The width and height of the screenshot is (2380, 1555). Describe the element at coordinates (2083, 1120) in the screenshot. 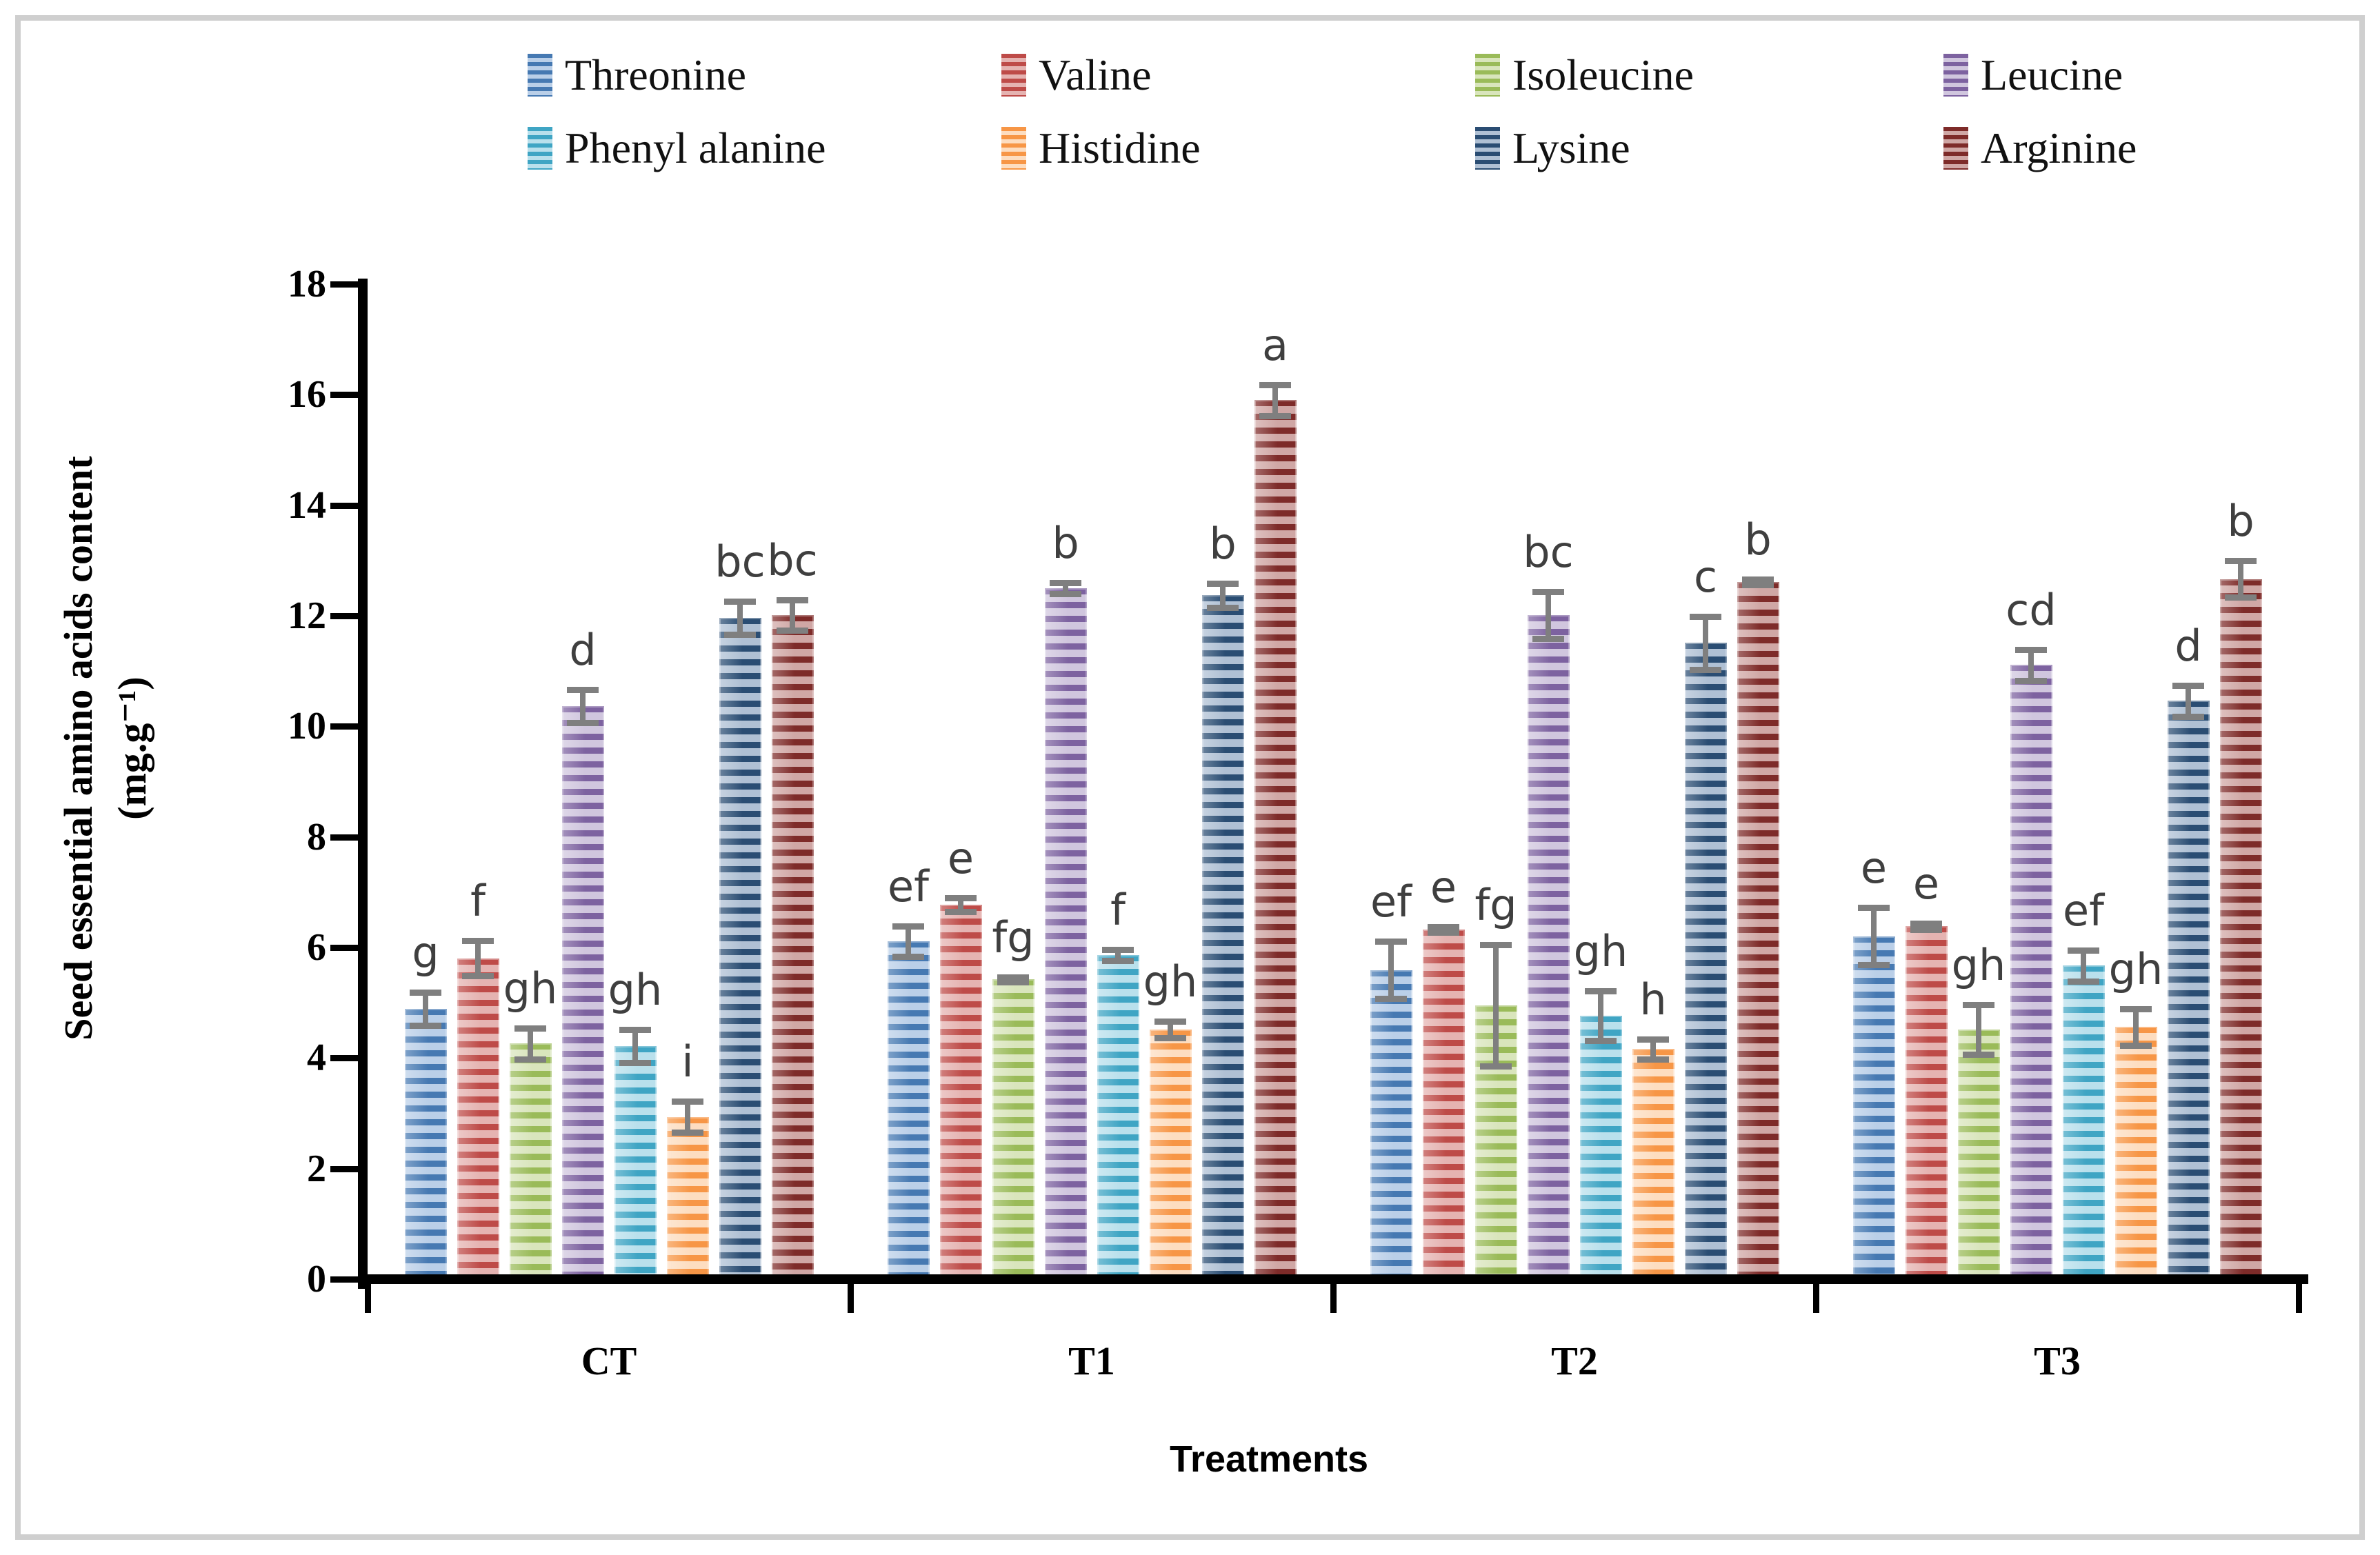

I see `bar-phenyl-alanine-t3` at that location.